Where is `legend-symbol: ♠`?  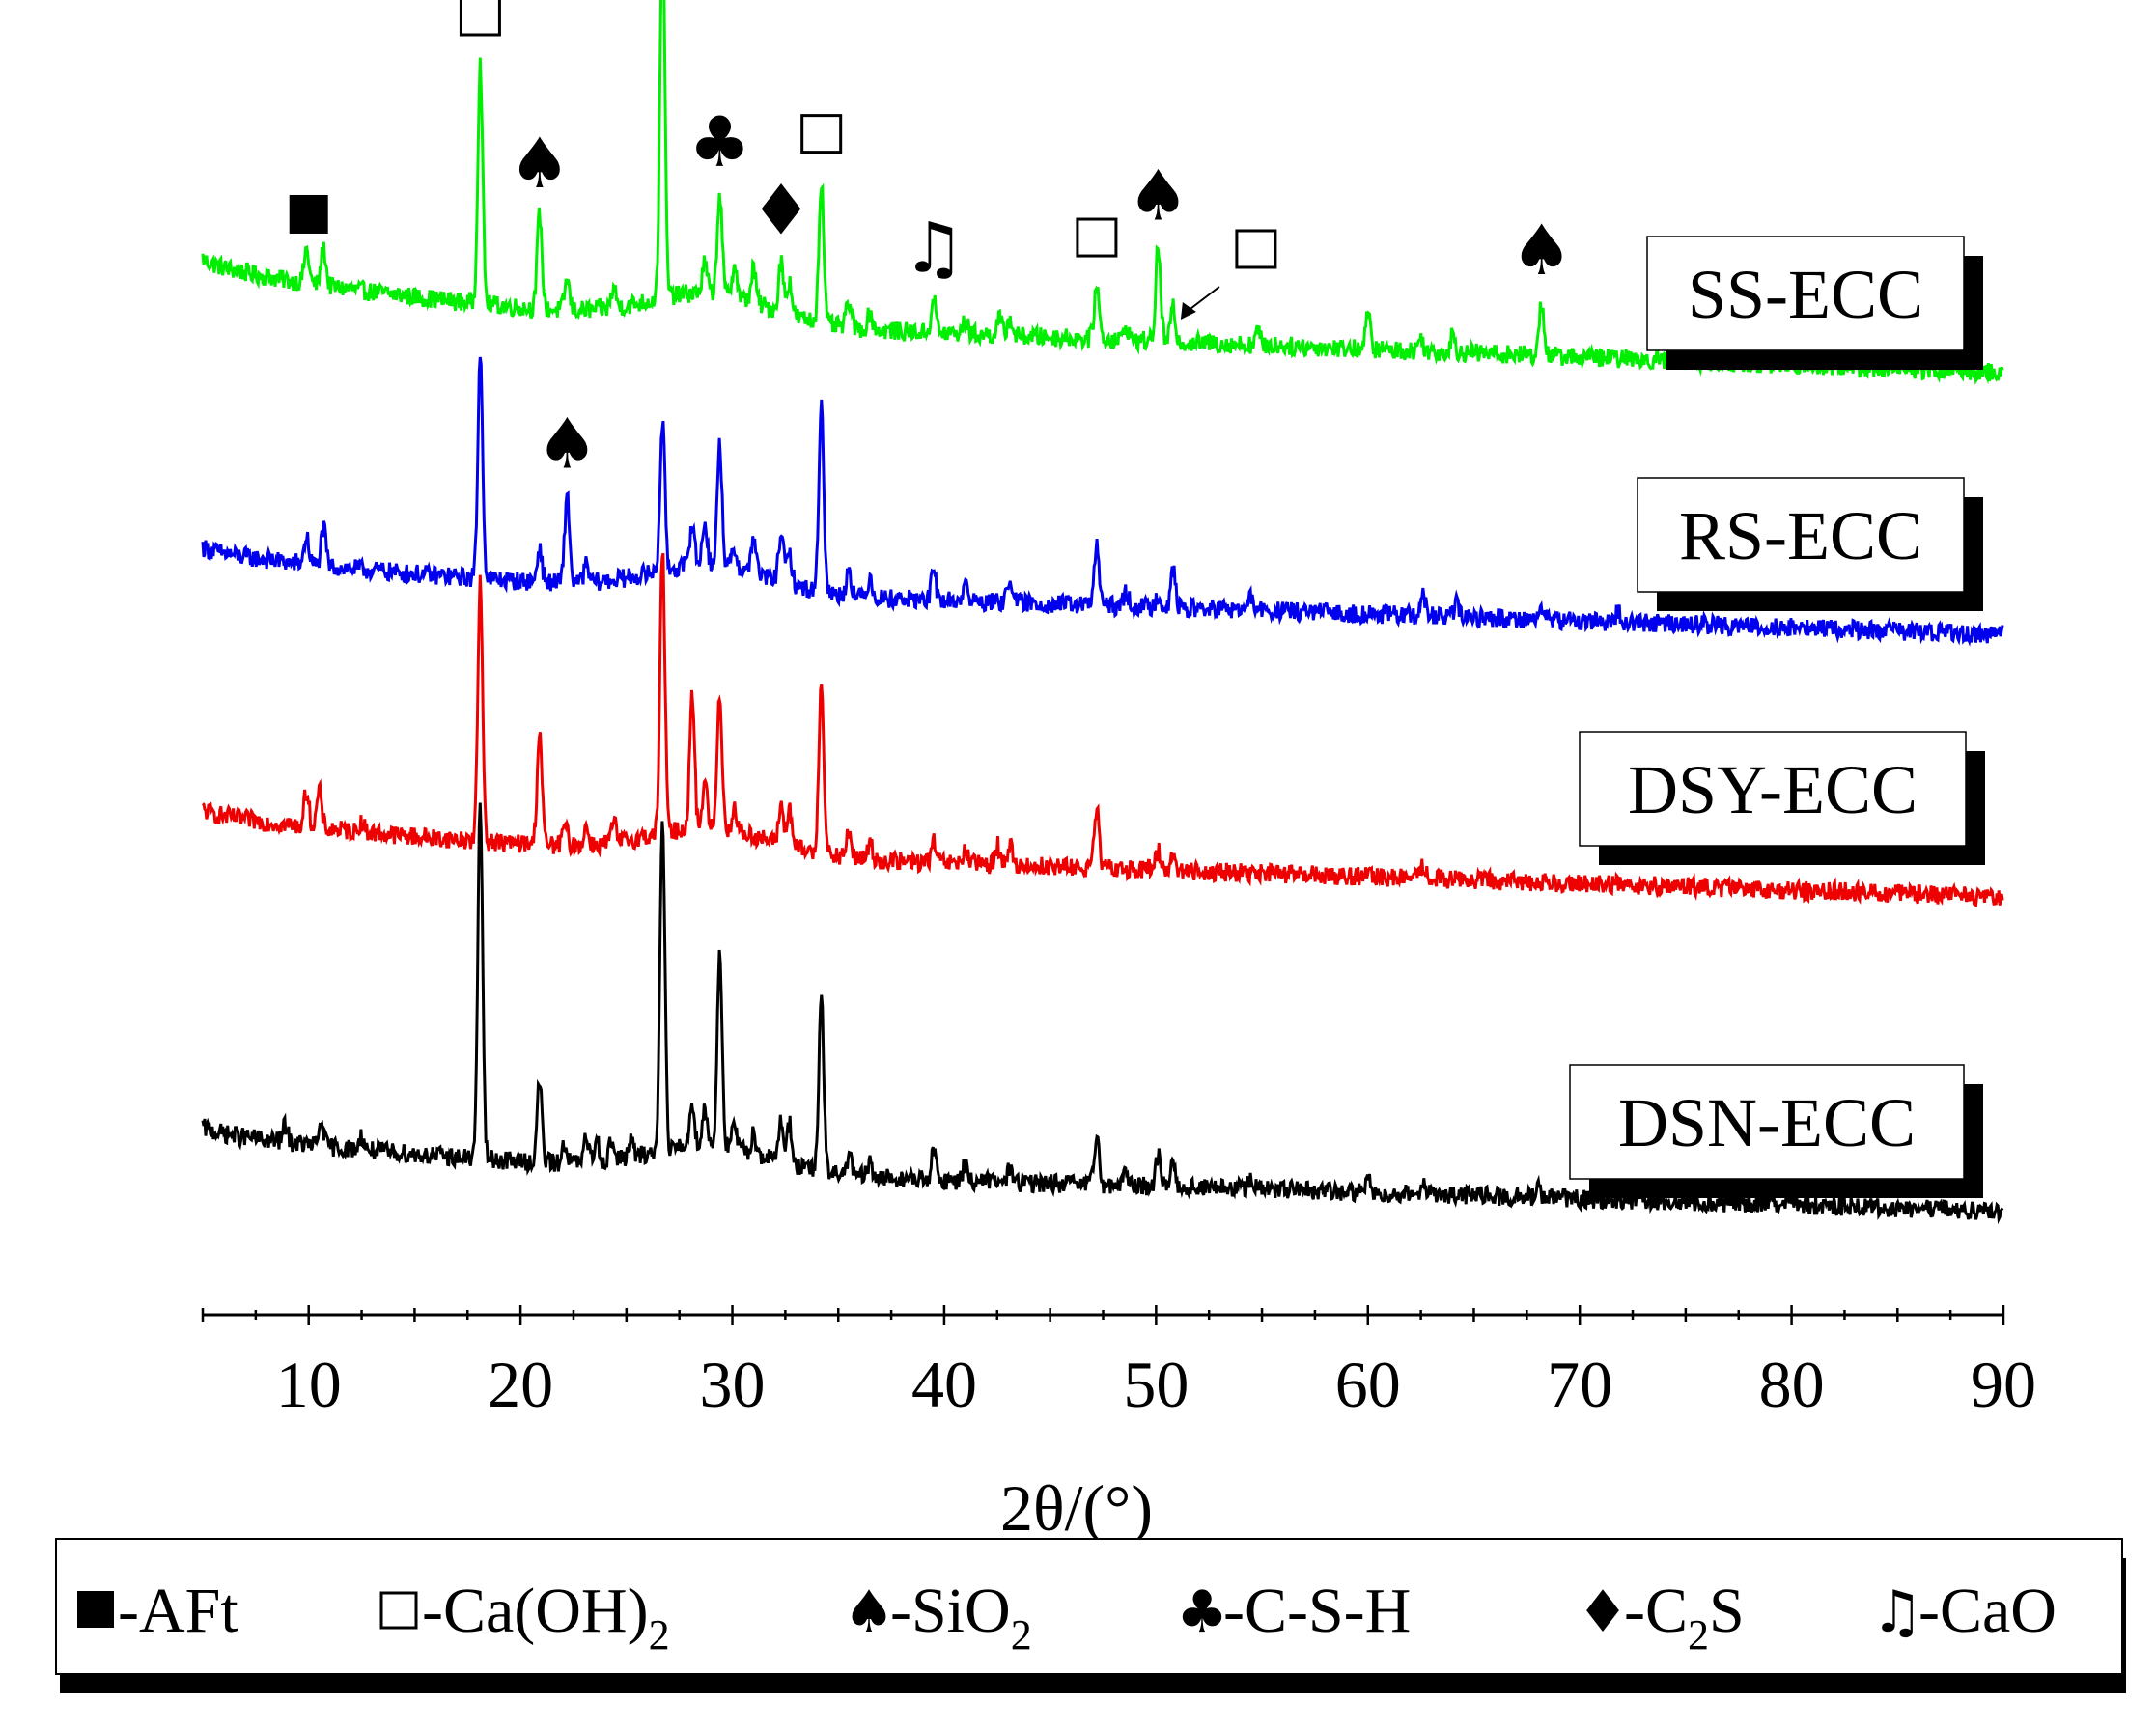 legend-symbol: ♠ is located at coordinates (869, 1612).